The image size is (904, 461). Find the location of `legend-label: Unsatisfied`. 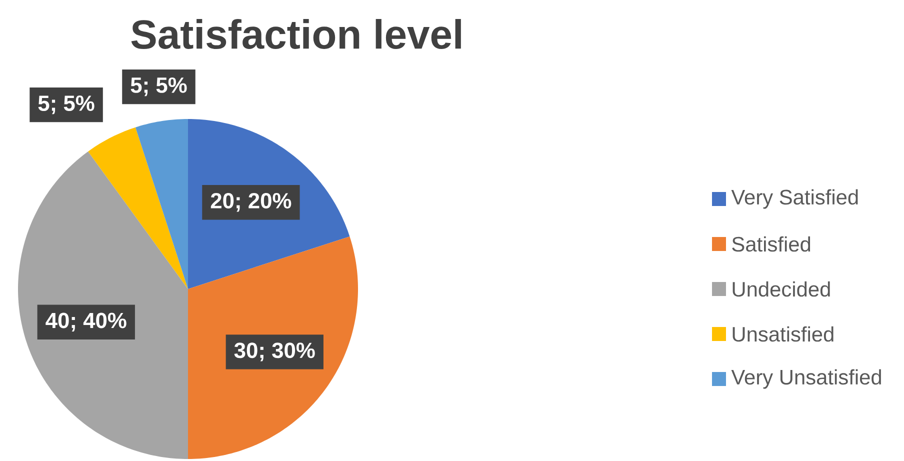

legend-label: Unsatisfied is located at coordinates (783, 334).